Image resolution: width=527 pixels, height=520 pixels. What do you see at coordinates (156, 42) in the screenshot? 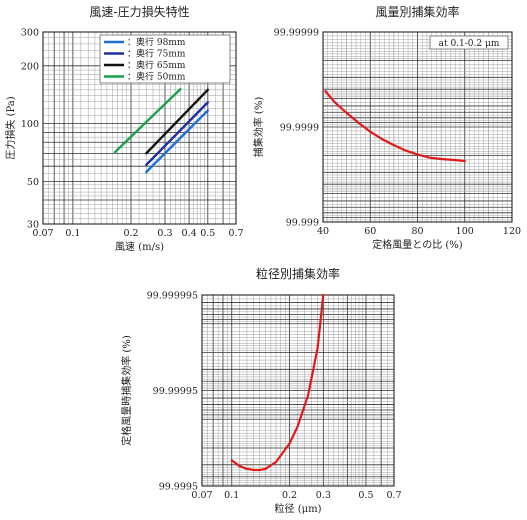
I see `legend-label: ：奥行 98mm` at bounding box center [156, 42].